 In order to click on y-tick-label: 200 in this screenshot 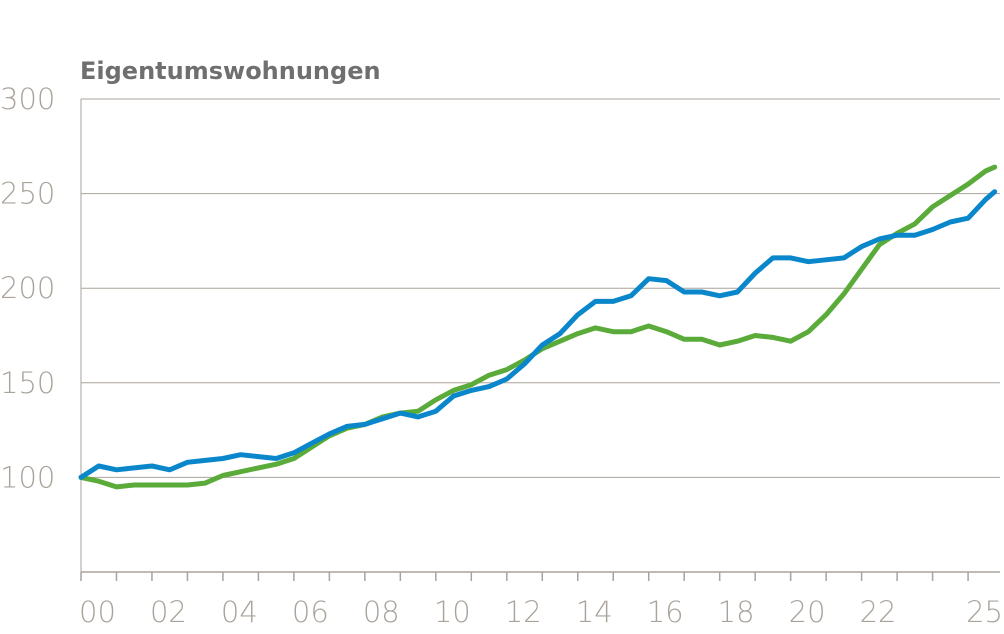, I will do `click(27, 288)`.